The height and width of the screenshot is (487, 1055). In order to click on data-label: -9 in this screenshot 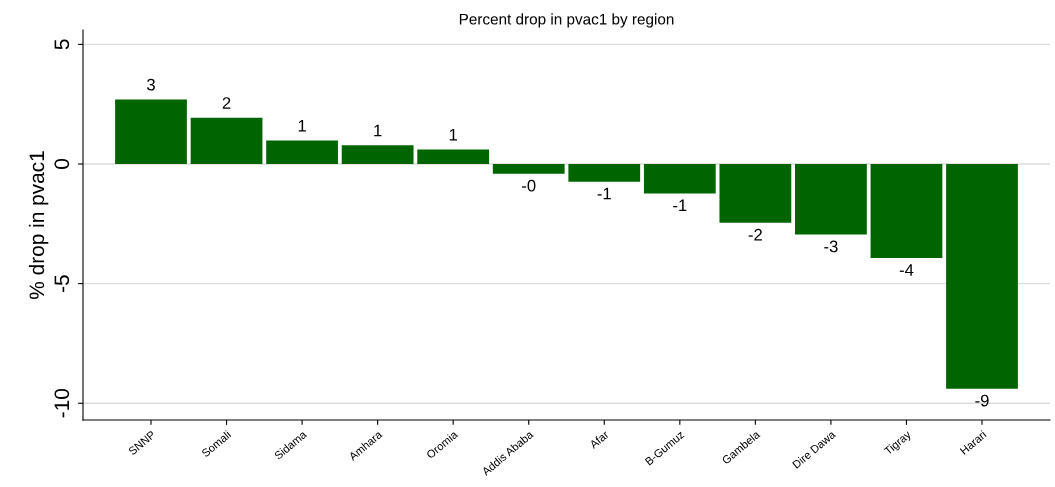, I will do `click(982, 400)`.